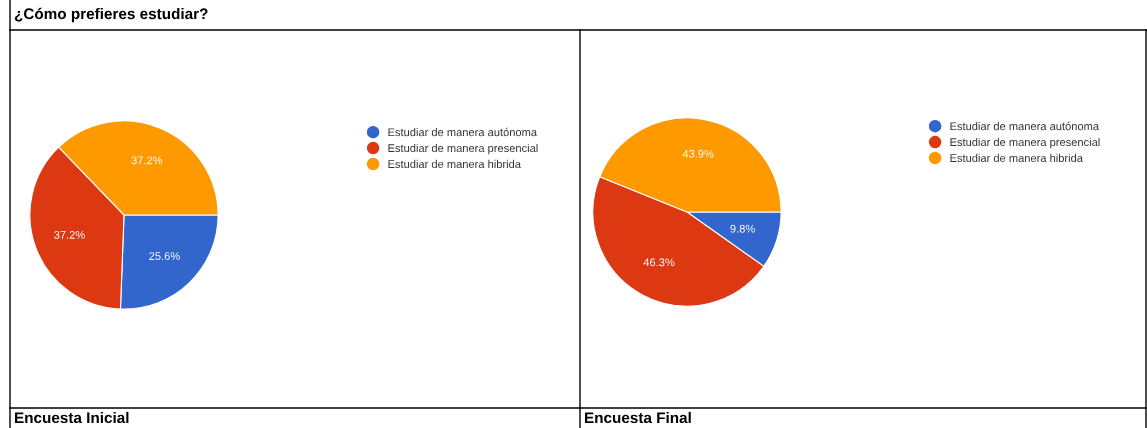 This screenshot has width=1147, height=428. I want to click on data-label: 9.8%, so click(742, 228).